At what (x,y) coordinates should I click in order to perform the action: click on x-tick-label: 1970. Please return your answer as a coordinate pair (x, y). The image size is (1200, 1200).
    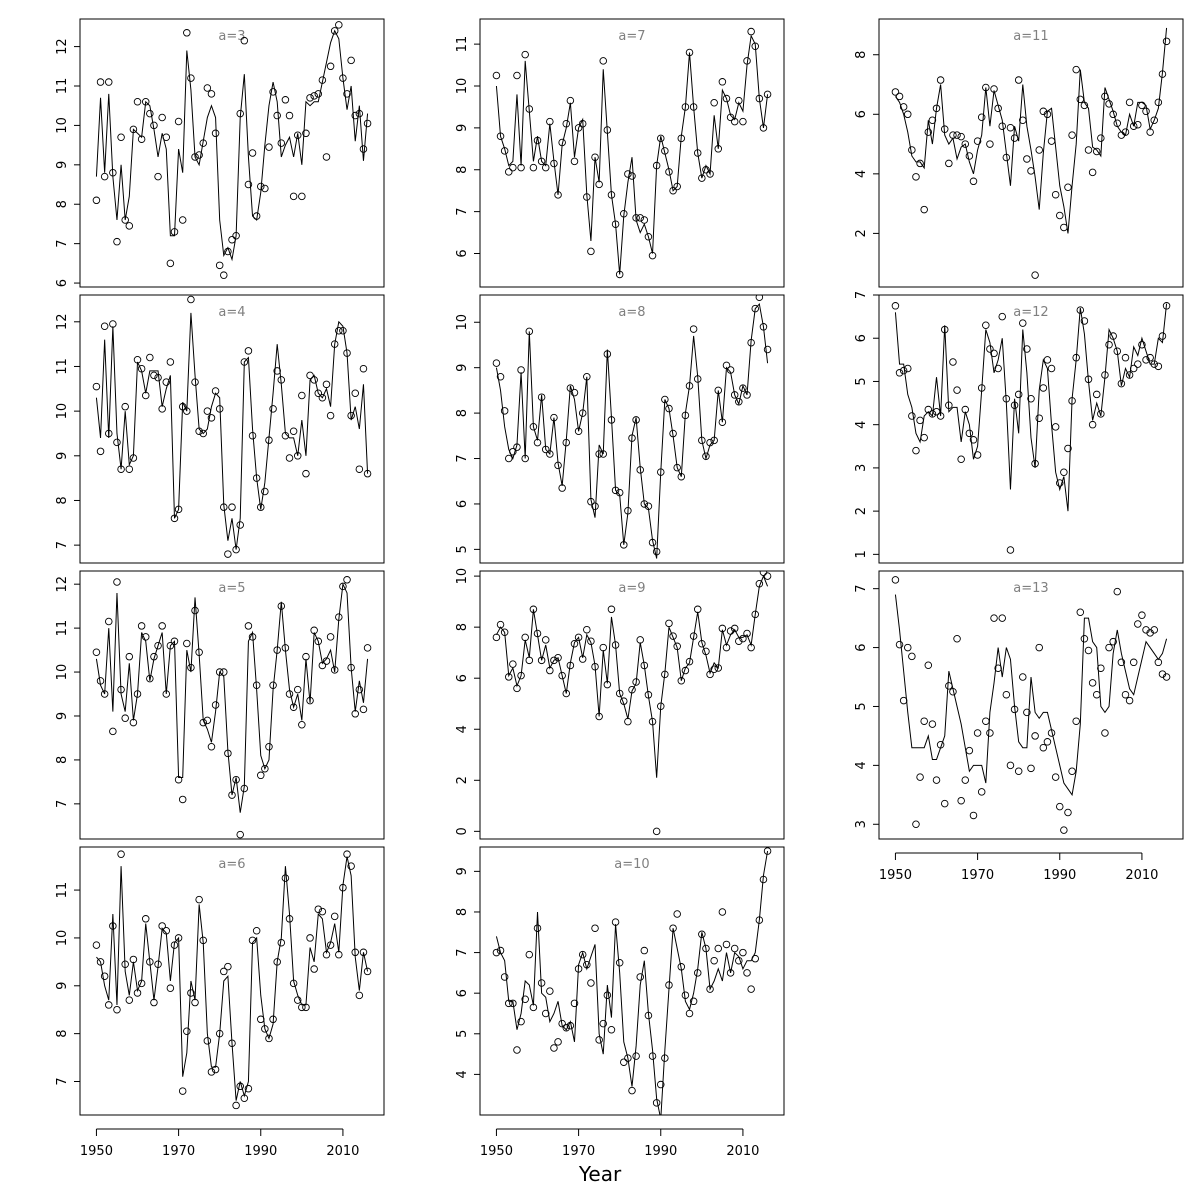
    Looking at the image, I should click on (178, 1151).